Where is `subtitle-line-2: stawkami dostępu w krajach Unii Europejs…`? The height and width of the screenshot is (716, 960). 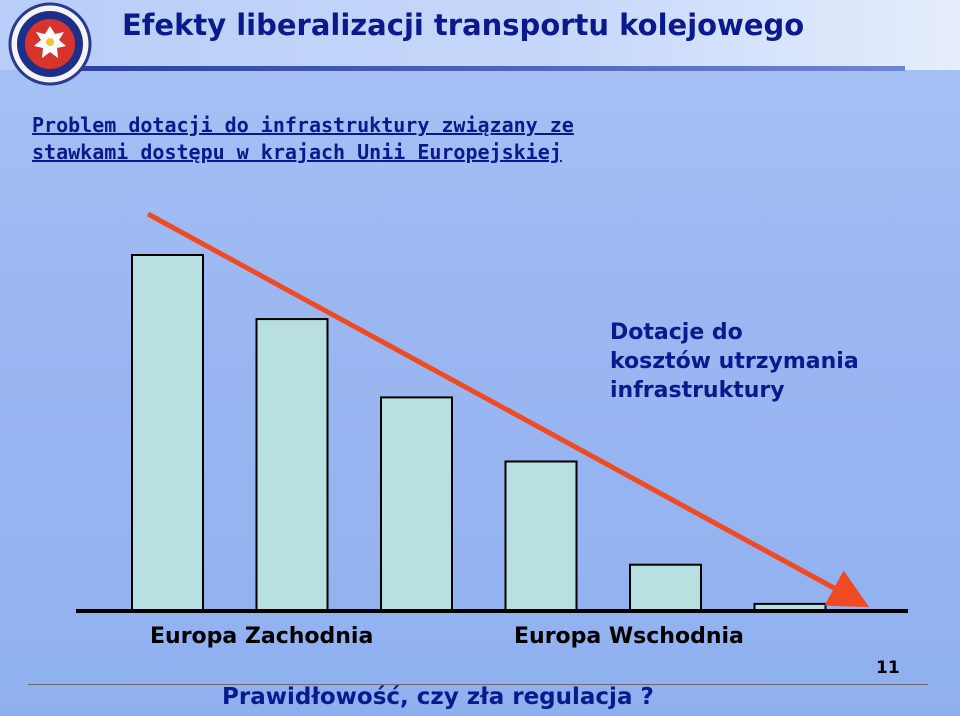 subtitle-line-2: stawkami dostępu w krajach Unii Europejs… is located at coordinates (297, 152).